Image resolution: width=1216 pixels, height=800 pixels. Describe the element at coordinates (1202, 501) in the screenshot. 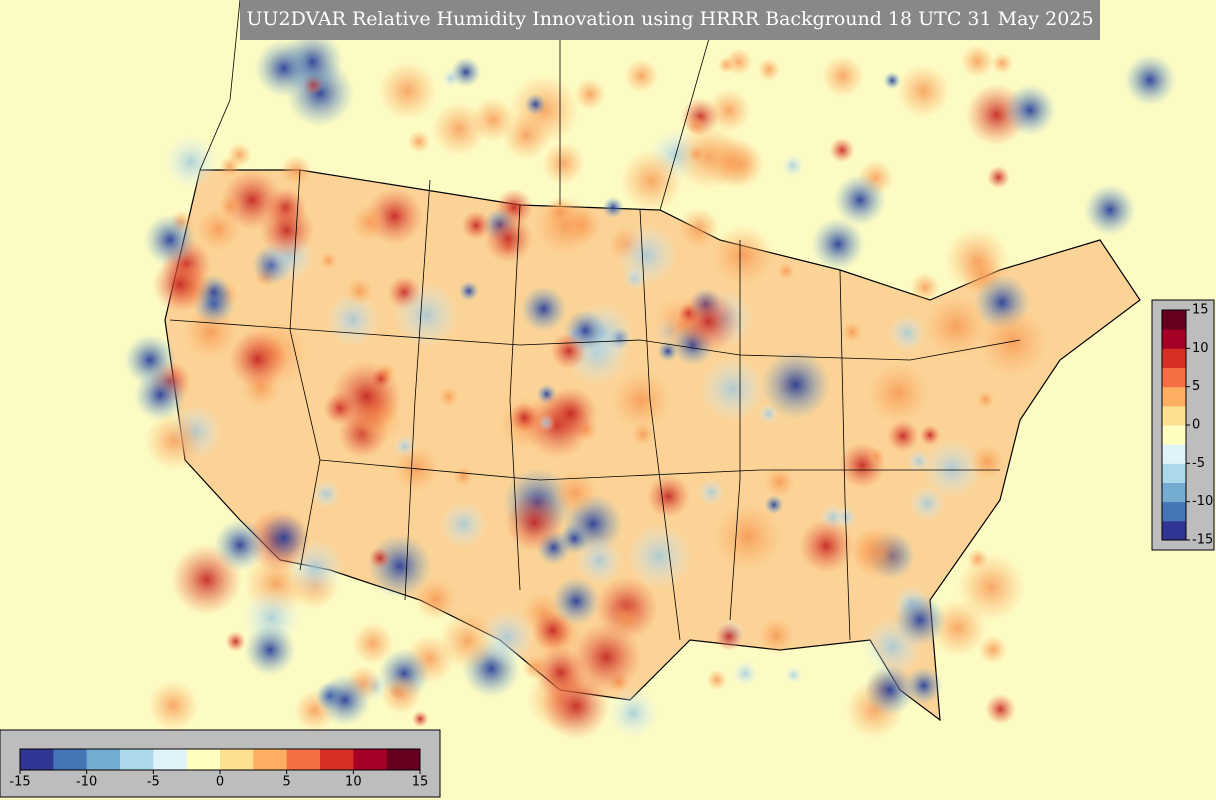

I see `colorbar-tick-label: -10` at that location.